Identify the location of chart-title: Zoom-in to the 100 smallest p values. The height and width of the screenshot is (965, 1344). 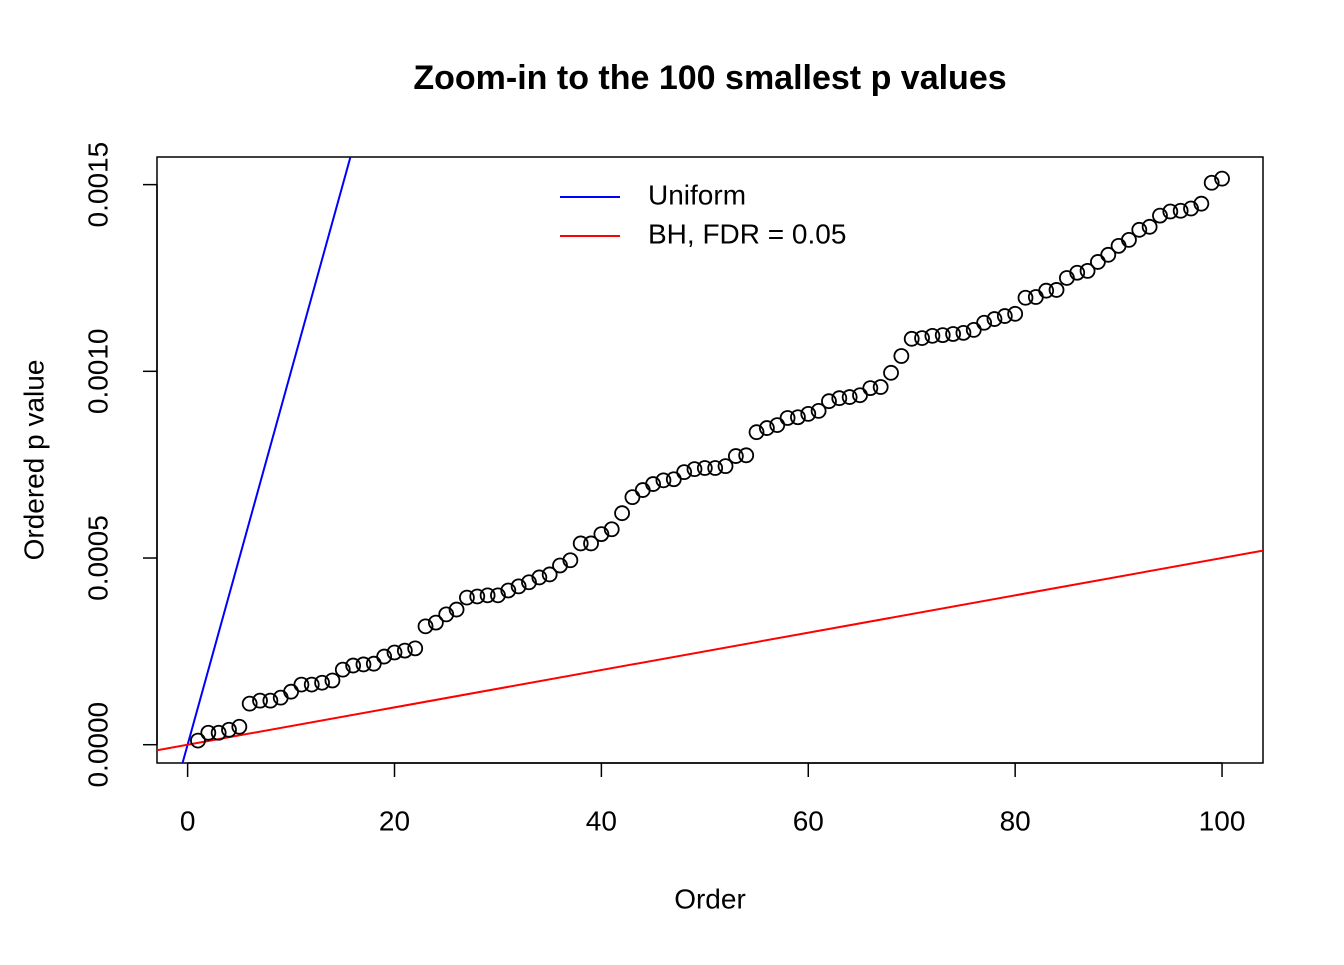
(709, 78).